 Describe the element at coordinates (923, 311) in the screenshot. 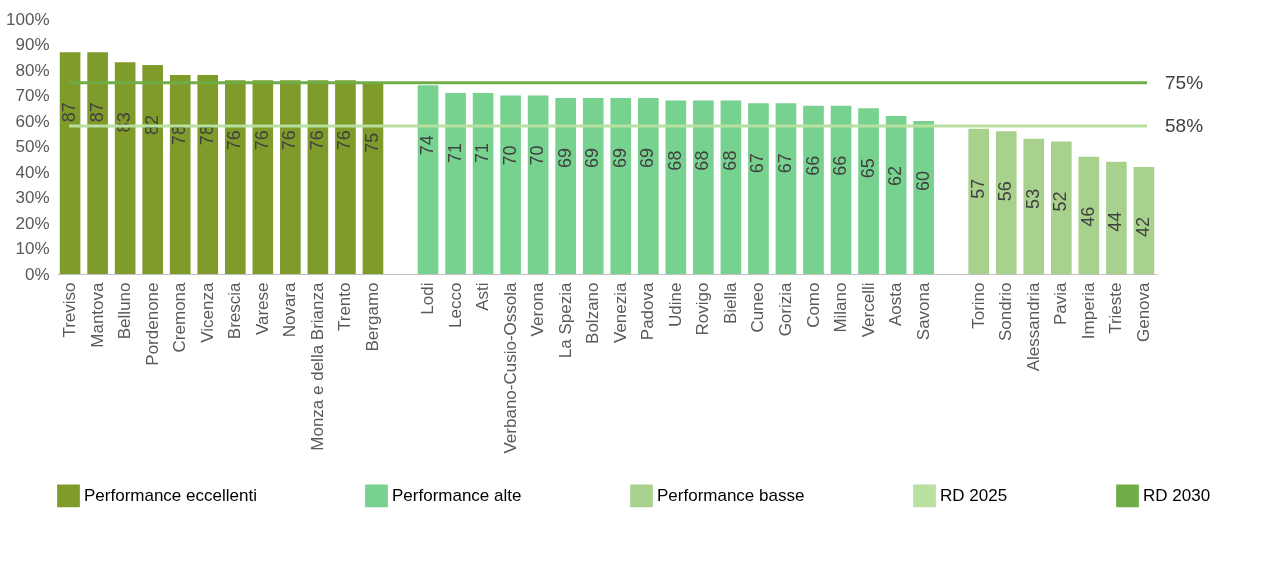

I see `x-tick-label: Savona` at that location.